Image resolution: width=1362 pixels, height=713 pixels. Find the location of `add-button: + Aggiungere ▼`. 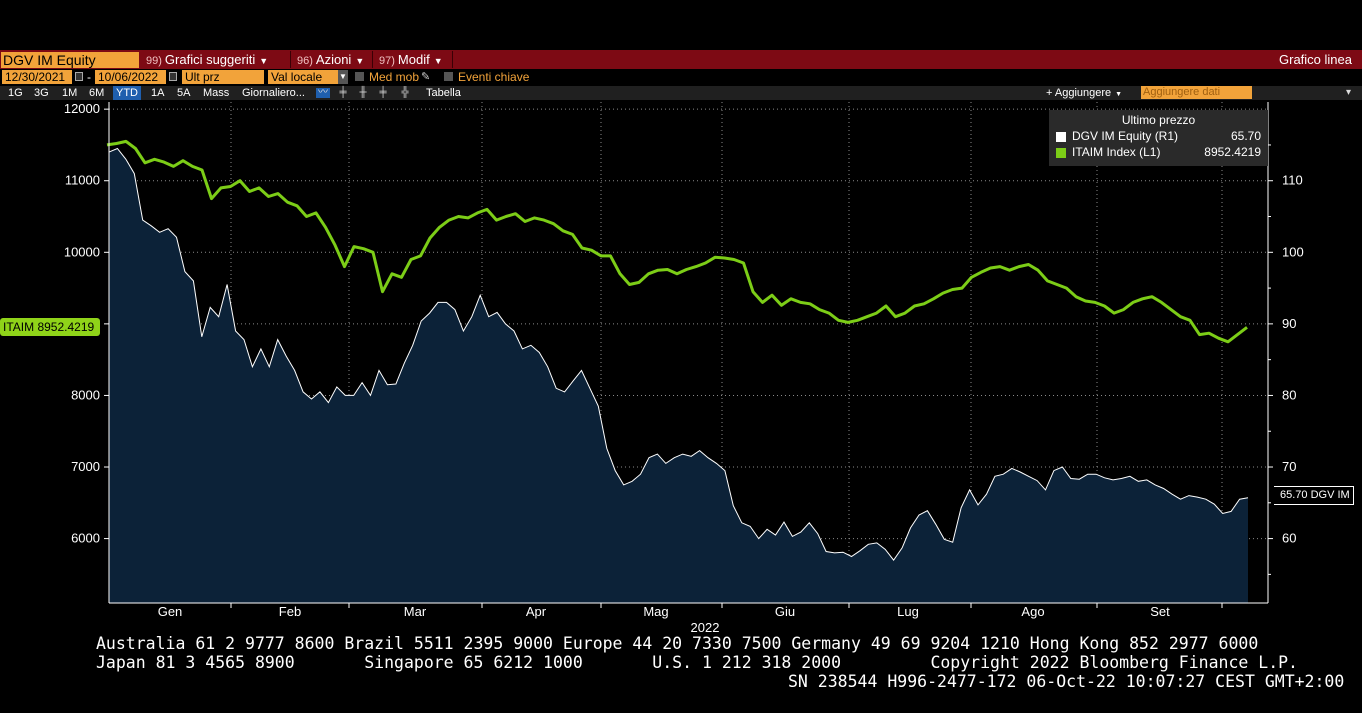

add-button: + Aggiungere ▼ is located at coordinates (1084, 94).